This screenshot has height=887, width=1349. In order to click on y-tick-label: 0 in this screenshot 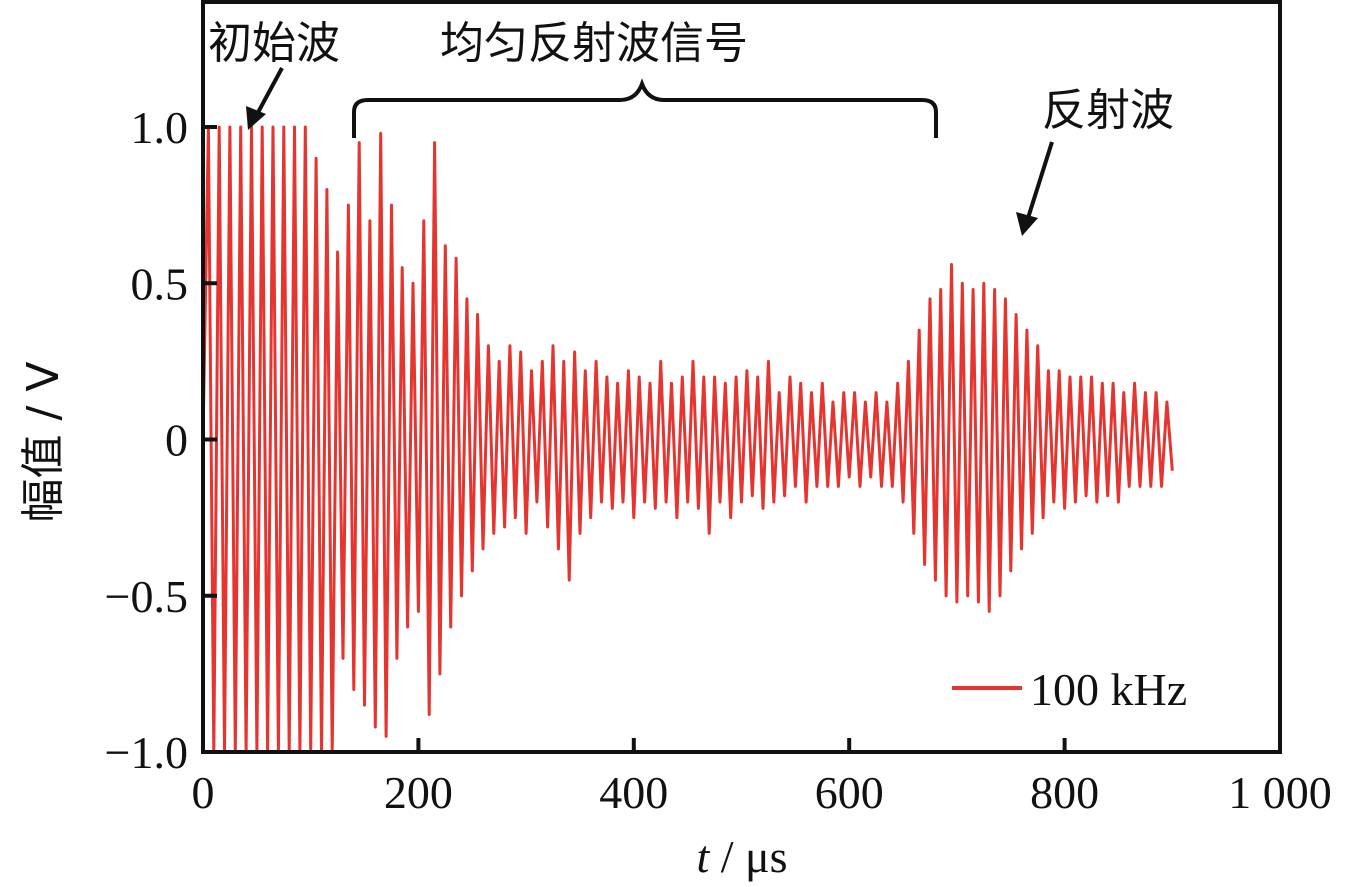, I will do `click(176, 440)`.